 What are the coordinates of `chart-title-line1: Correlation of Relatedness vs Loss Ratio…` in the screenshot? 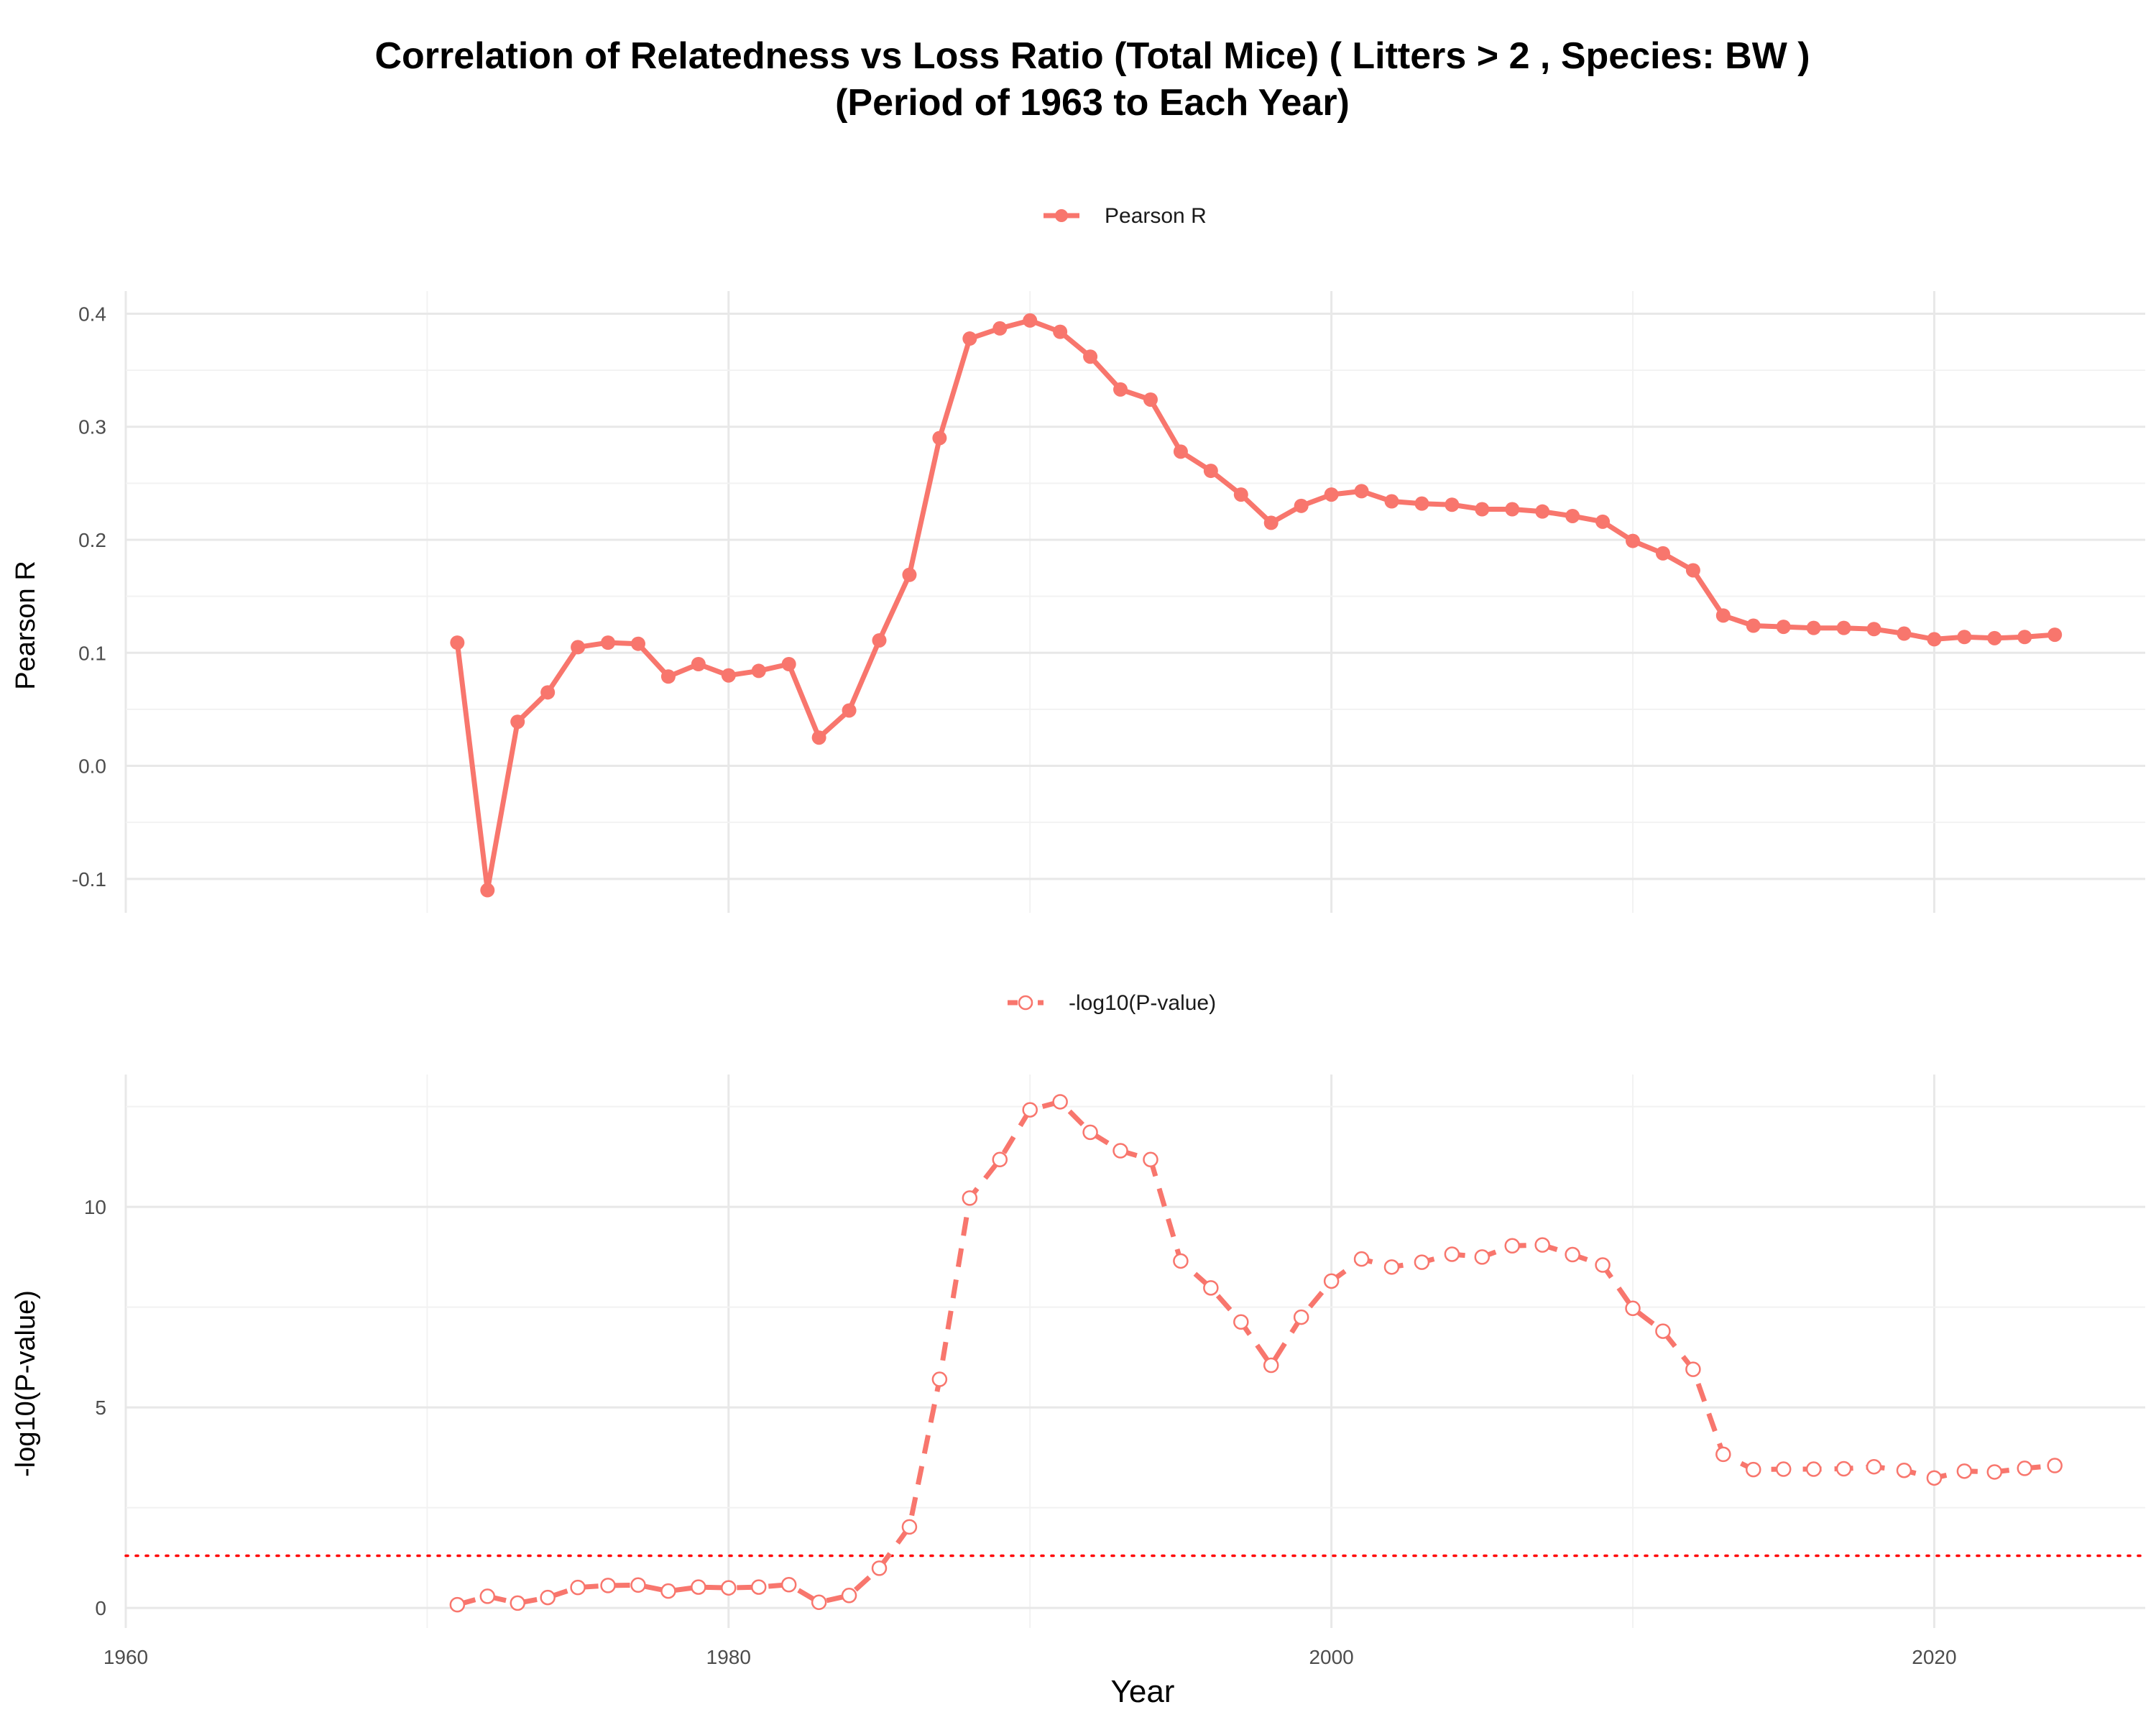 It's located at (1092, 56).